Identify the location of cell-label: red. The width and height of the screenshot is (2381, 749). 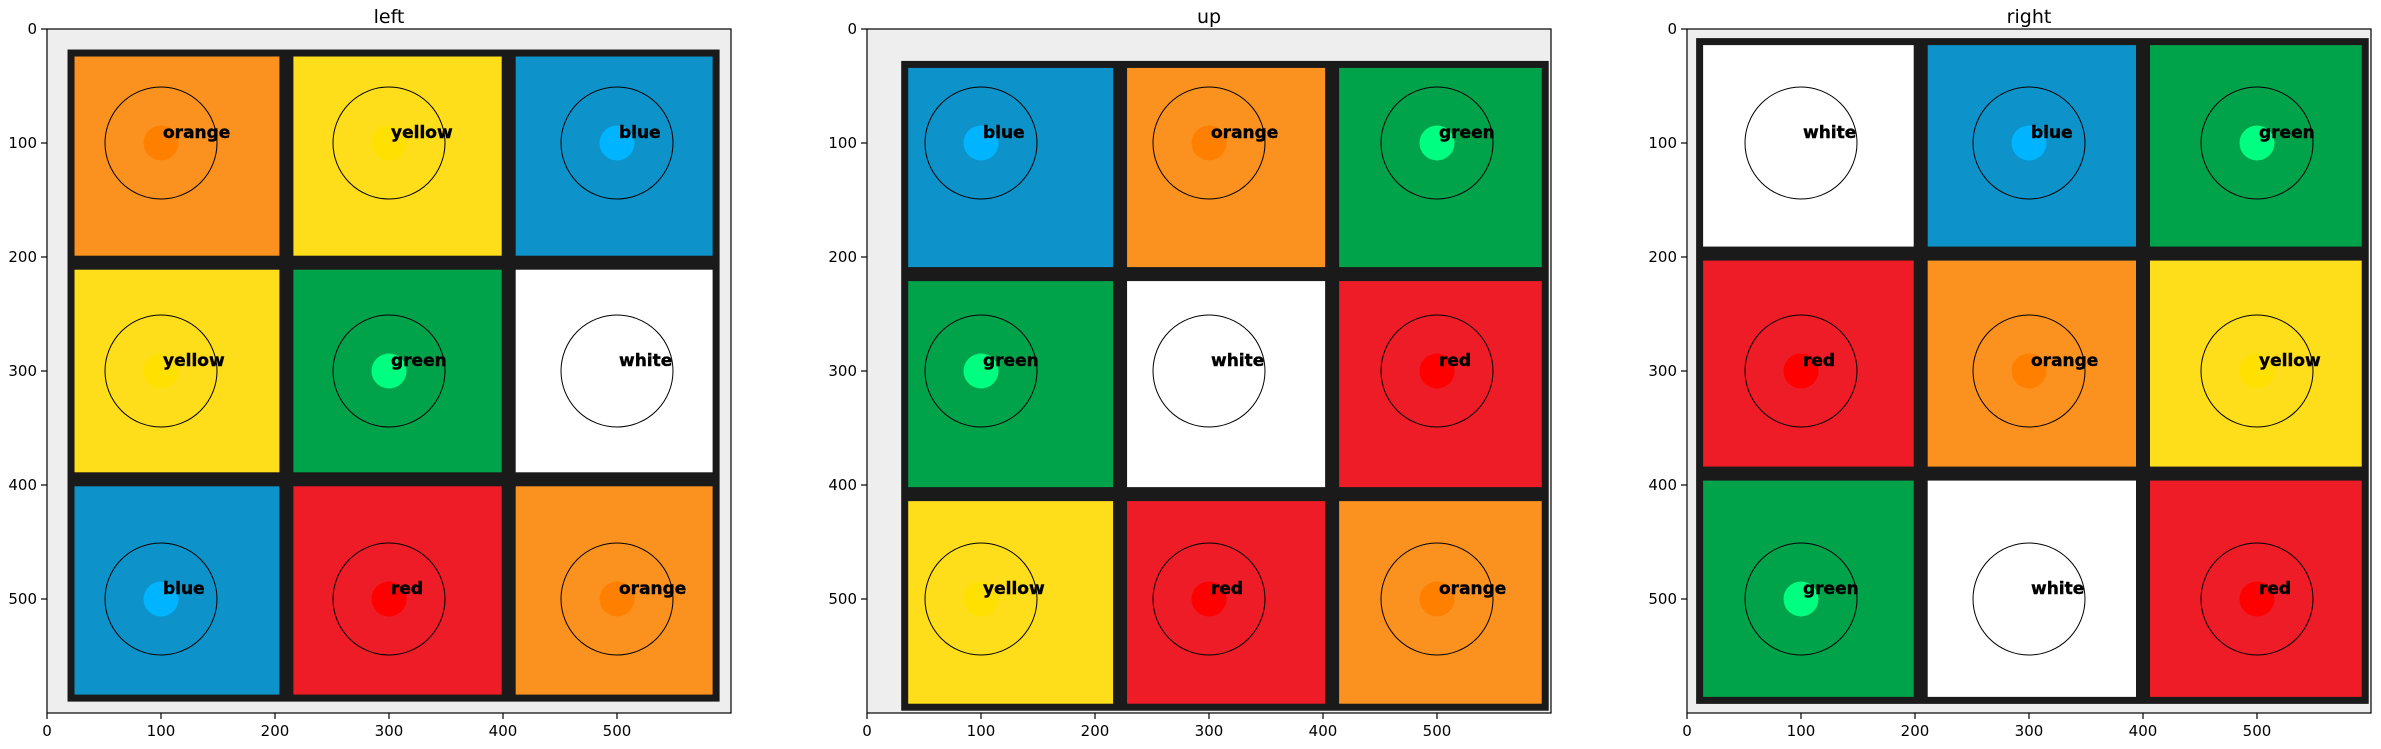
(1227, 589).